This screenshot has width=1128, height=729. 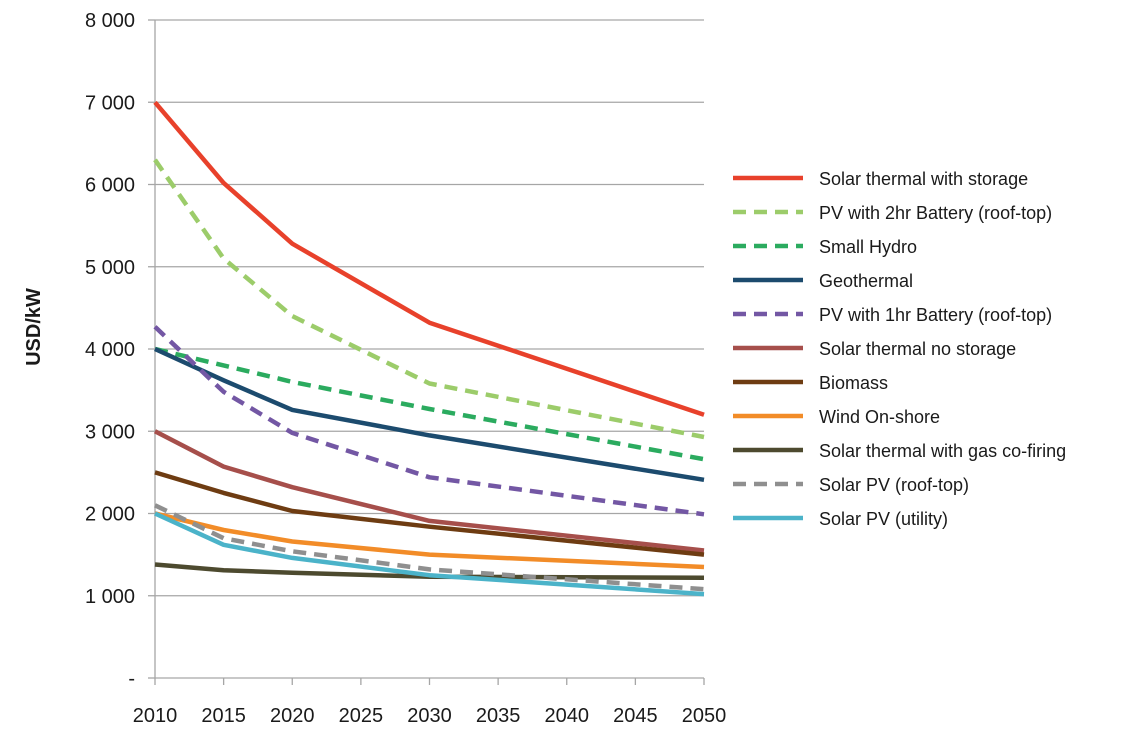 I want to click on y-tick-label: 4 000, so click(x=110, y=350).